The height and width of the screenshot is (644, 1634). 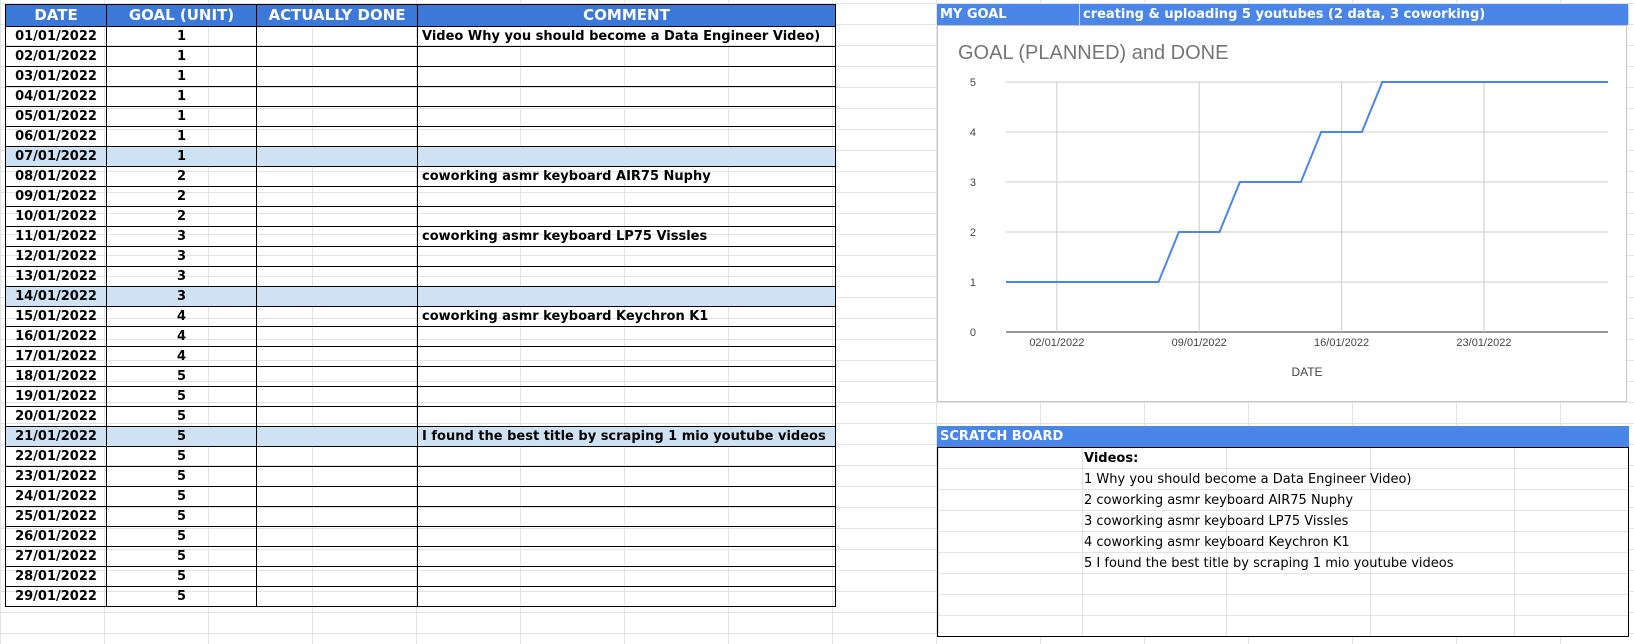 What do you see at coordinates (181, 15) in the screenshot?
I see `header-goal: GOAL (UNIT)` at bounding box center [181, 15].